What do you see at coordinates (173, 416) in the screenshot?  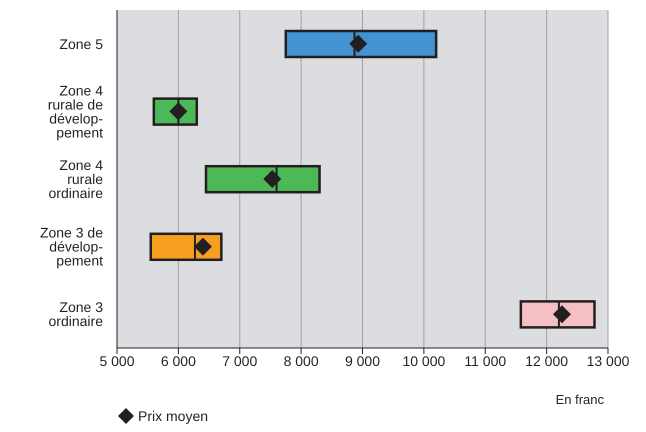 I see `legend-label: Prix moyen` at bounding box center [173, 416].